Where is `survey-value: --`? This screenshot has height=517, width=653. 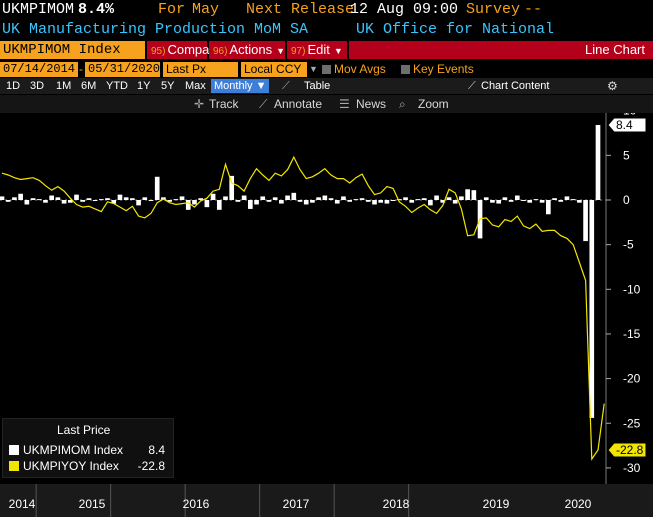
survey-value: -- is located at coordinates (533, 9).